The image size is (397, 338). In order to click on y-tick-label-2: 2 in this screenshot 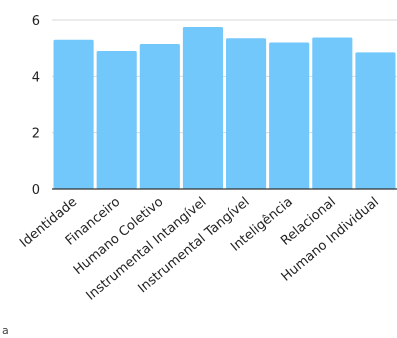, I will do `click(36, 134)`.